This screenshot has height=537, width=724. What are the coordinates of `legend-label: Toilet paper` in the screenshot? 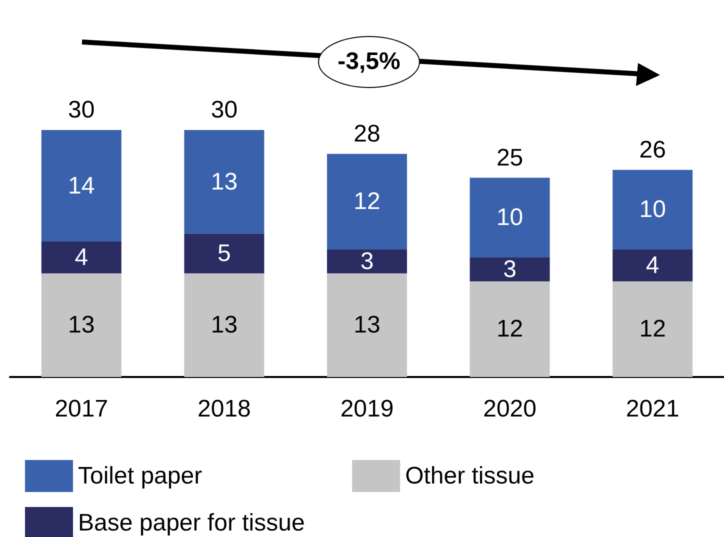 It's located at (140, 476).